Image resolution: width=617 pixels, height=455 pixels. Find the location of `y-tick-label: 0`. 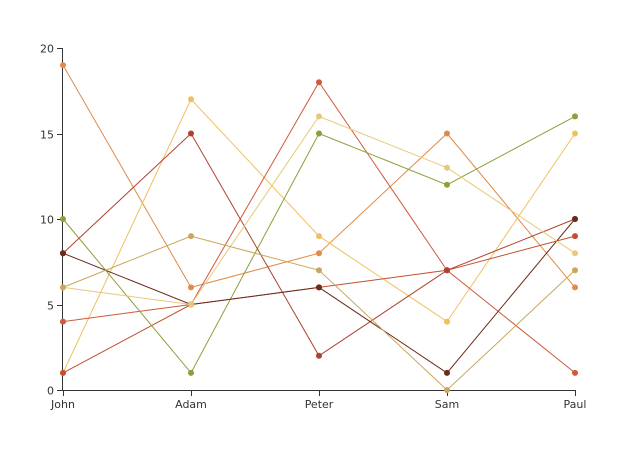

y-tick-label: 0 is located at coordinates (50, 391).